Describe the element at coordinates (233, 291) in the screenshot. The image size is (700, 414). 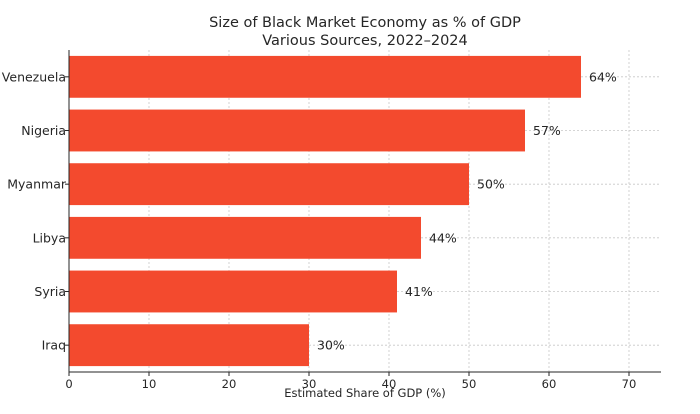
I see `bar-syria` at that location.